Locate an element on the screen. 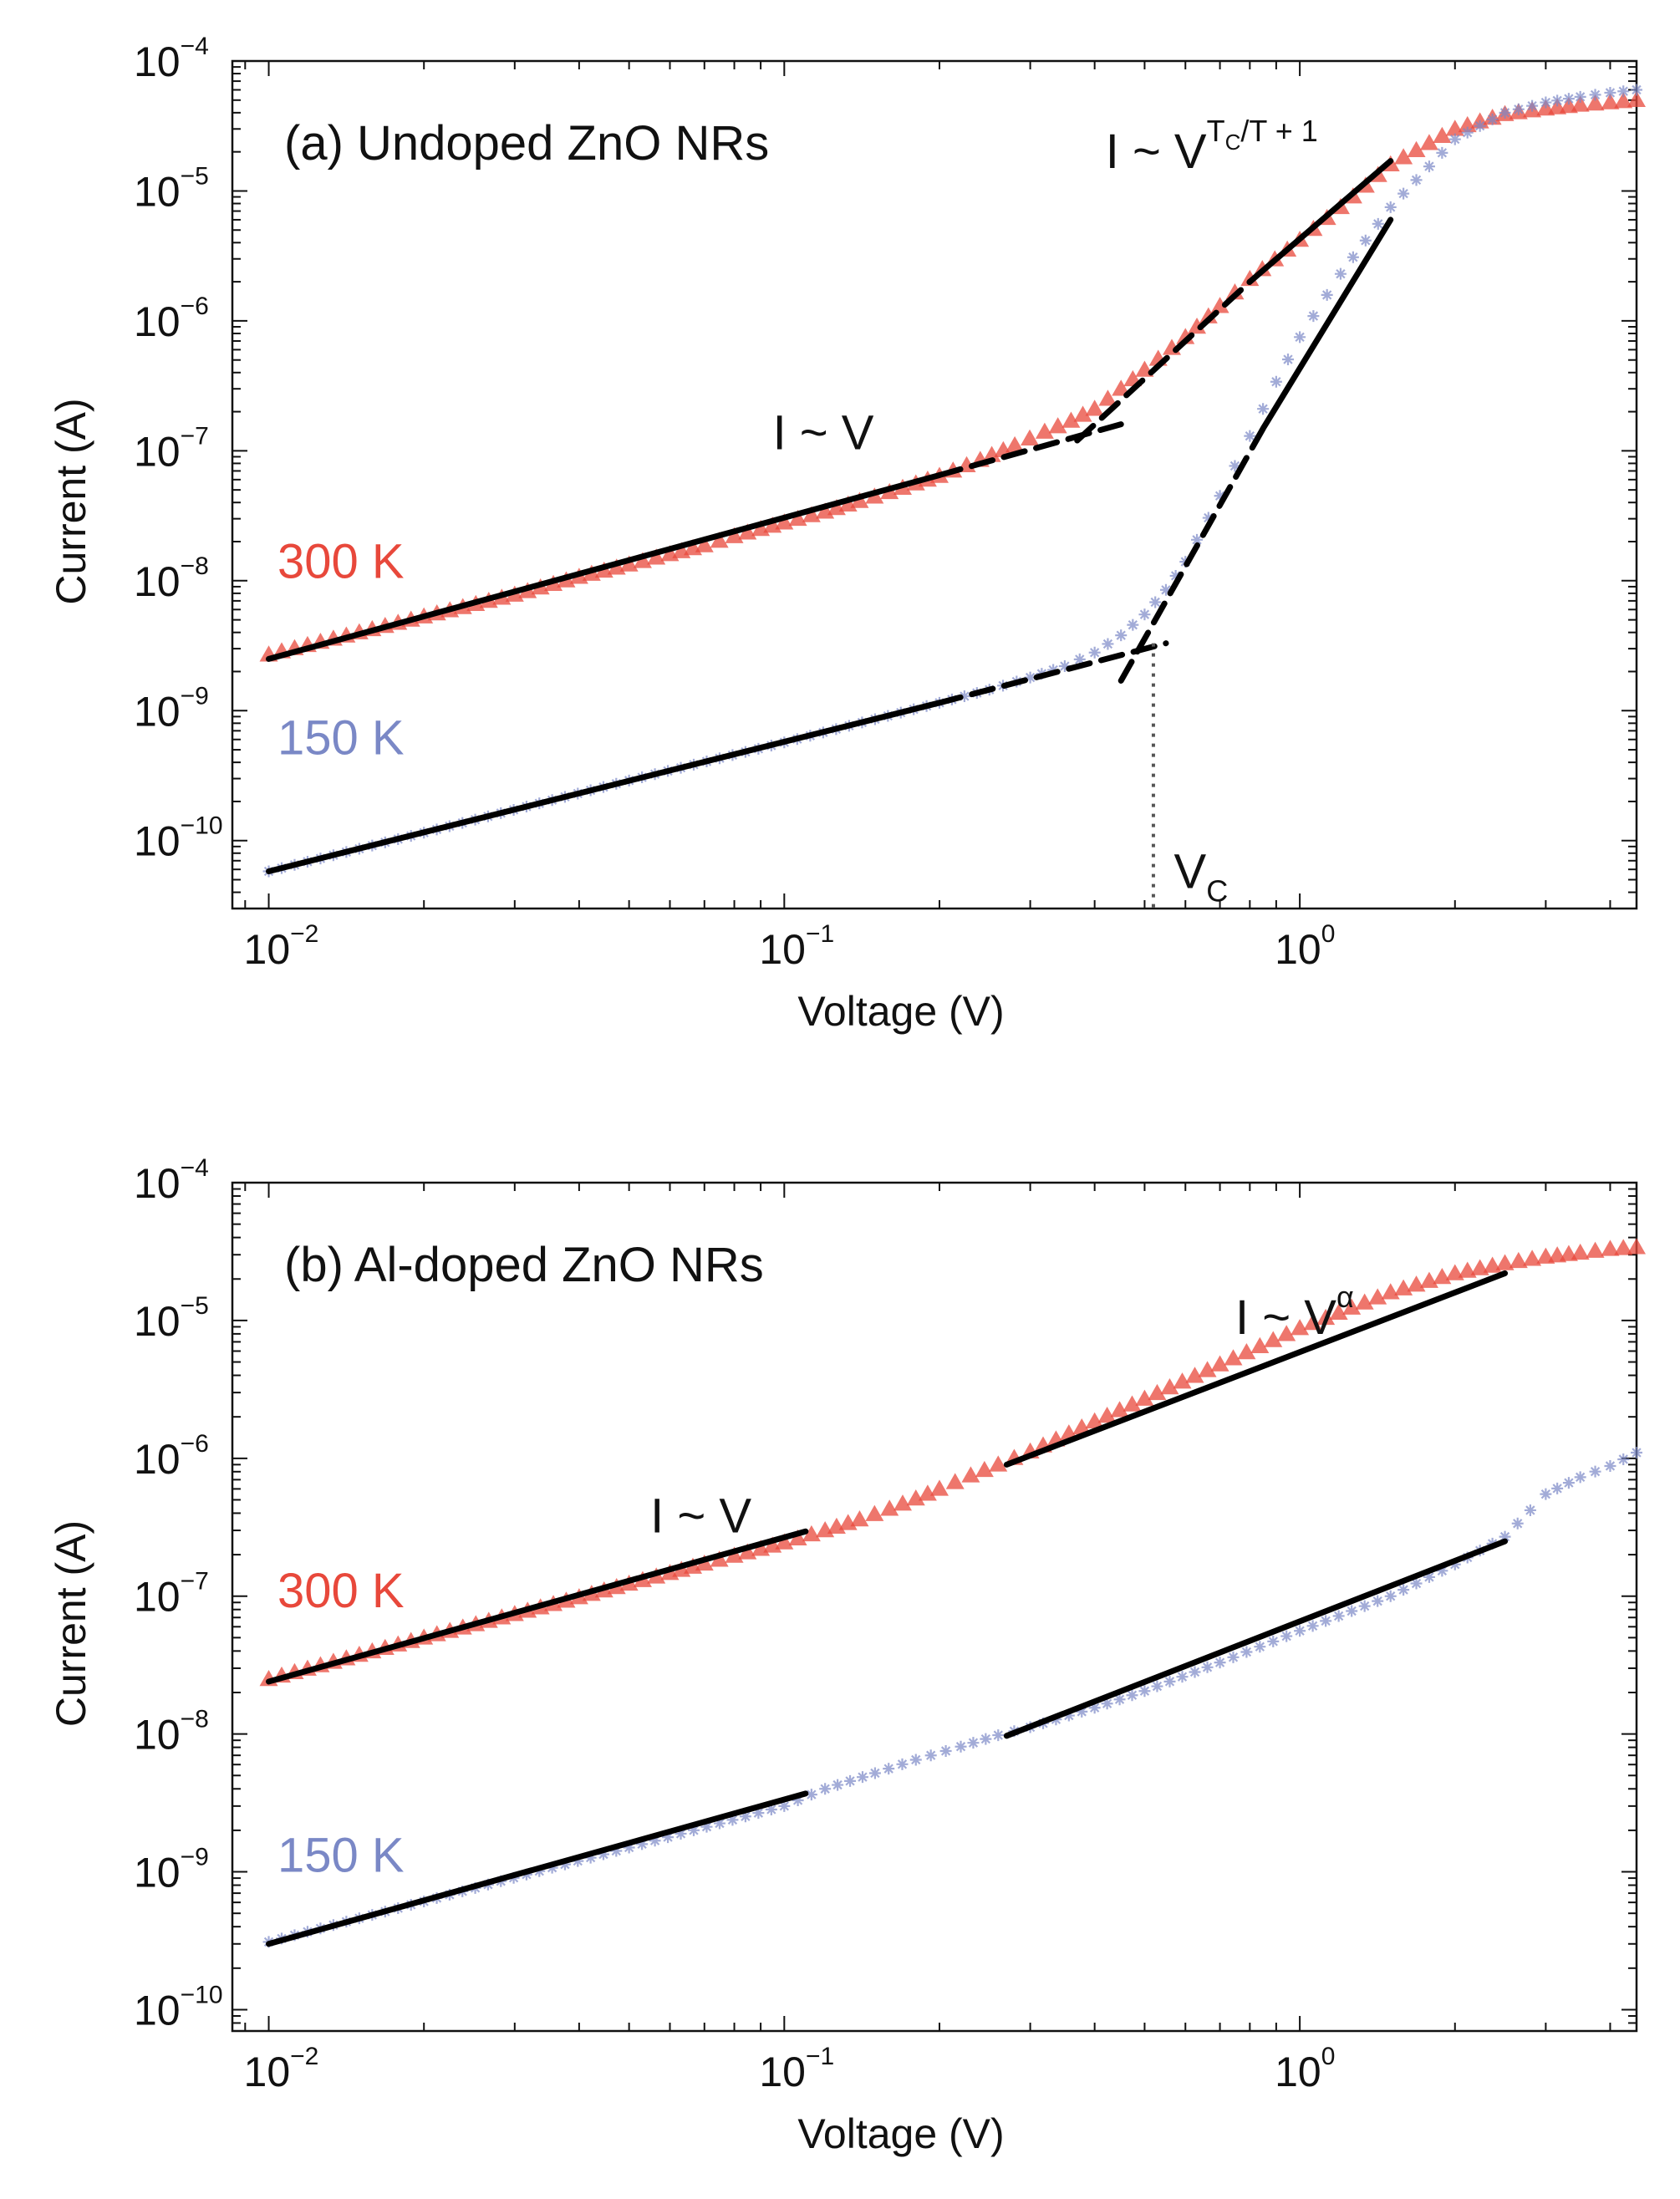 The width and height of the screenshot is (1680, 2199). temperature-label: 150 K is located at coordinates (341, 739).